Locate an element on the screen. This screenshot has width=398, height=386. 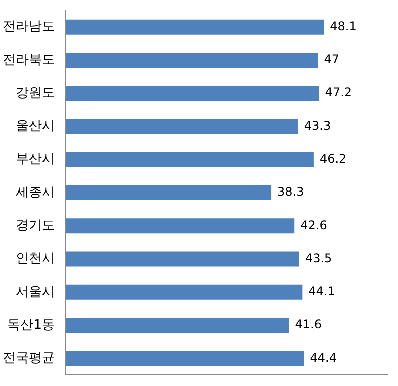
y-tick-label: 전국평균 is located at coordinates (29, 358).